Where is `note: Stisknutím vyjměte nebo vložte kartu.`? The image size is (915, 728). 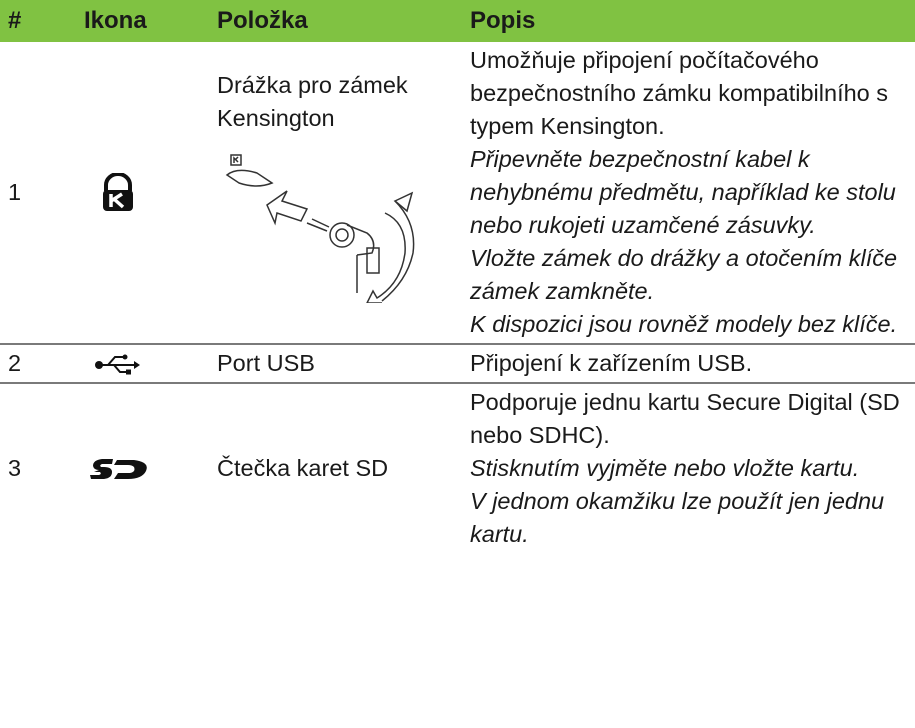
note: Stisknutím vyjměte nebo vložte kartu. is located at coordinates (665, 468).